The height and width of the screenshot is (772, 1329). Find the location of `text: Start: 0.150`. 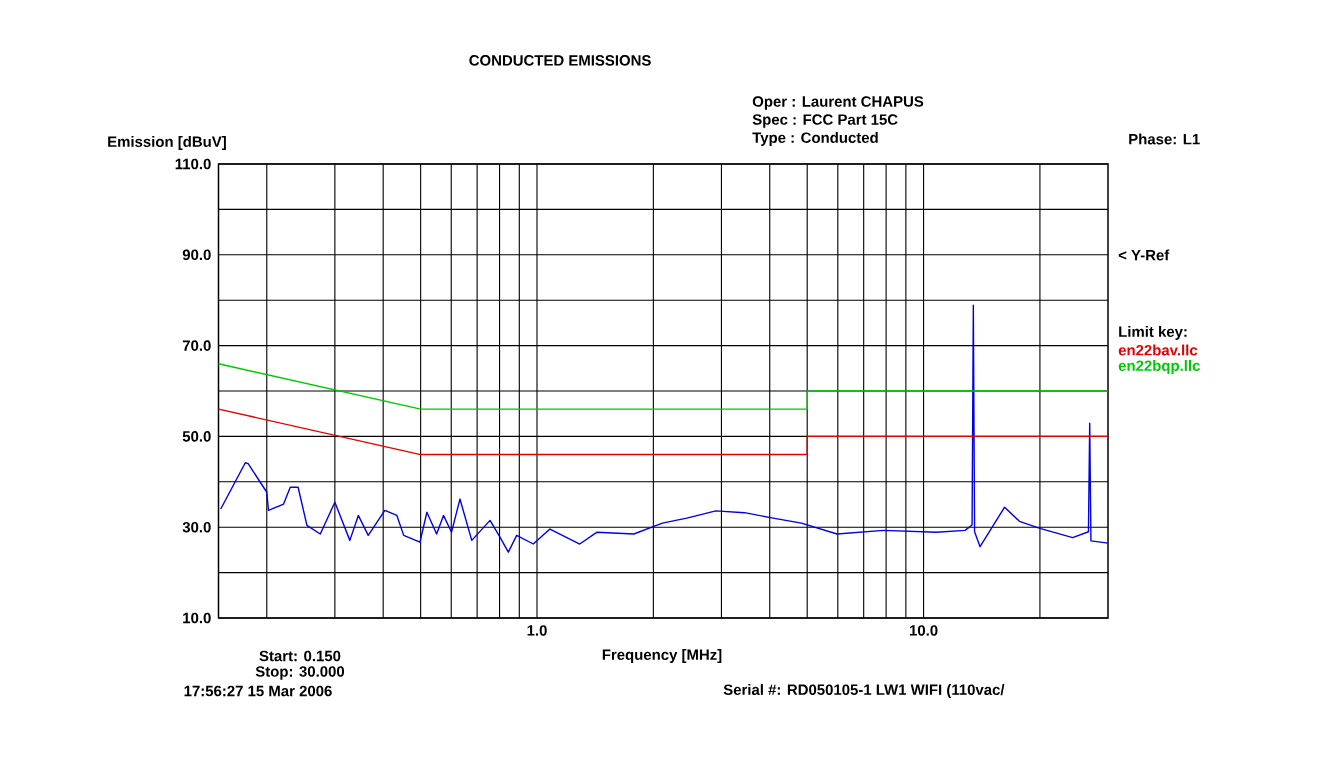

text: Start: 0.150 is located at coordinates (300, 656).